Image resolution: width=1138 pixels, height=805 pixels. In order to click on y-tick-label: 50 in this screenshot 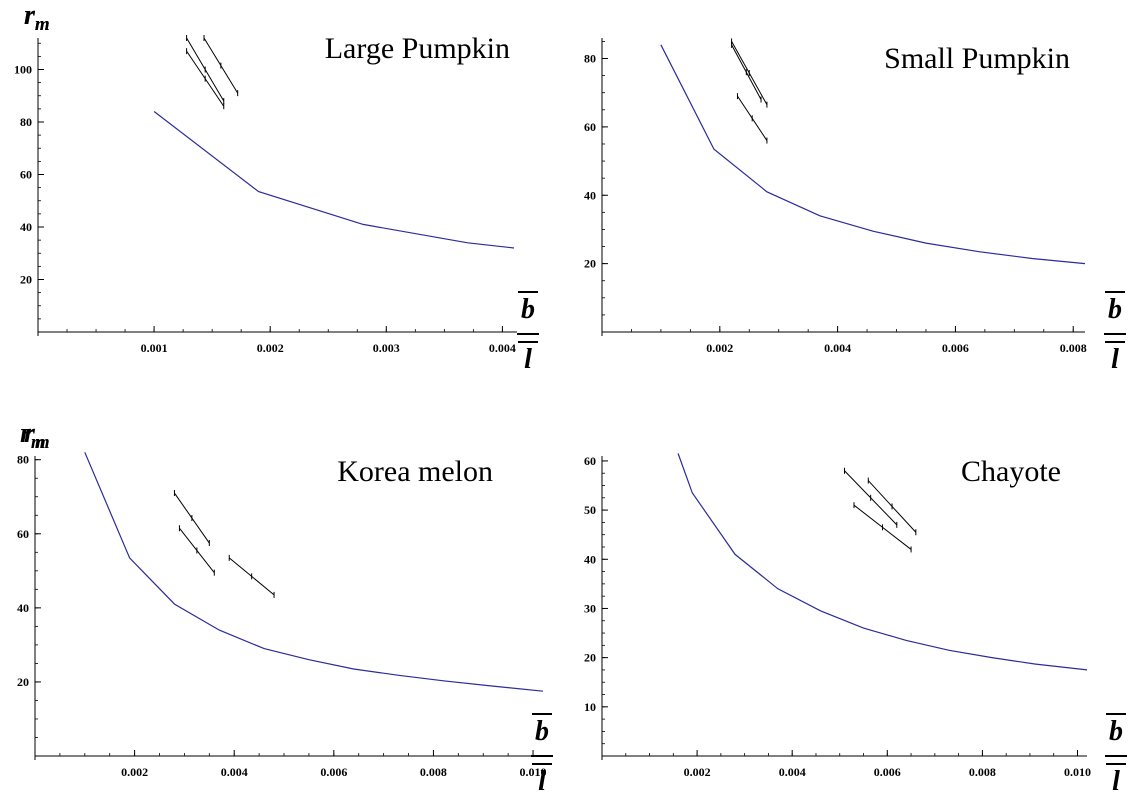, I will do `click(590, 510)`.